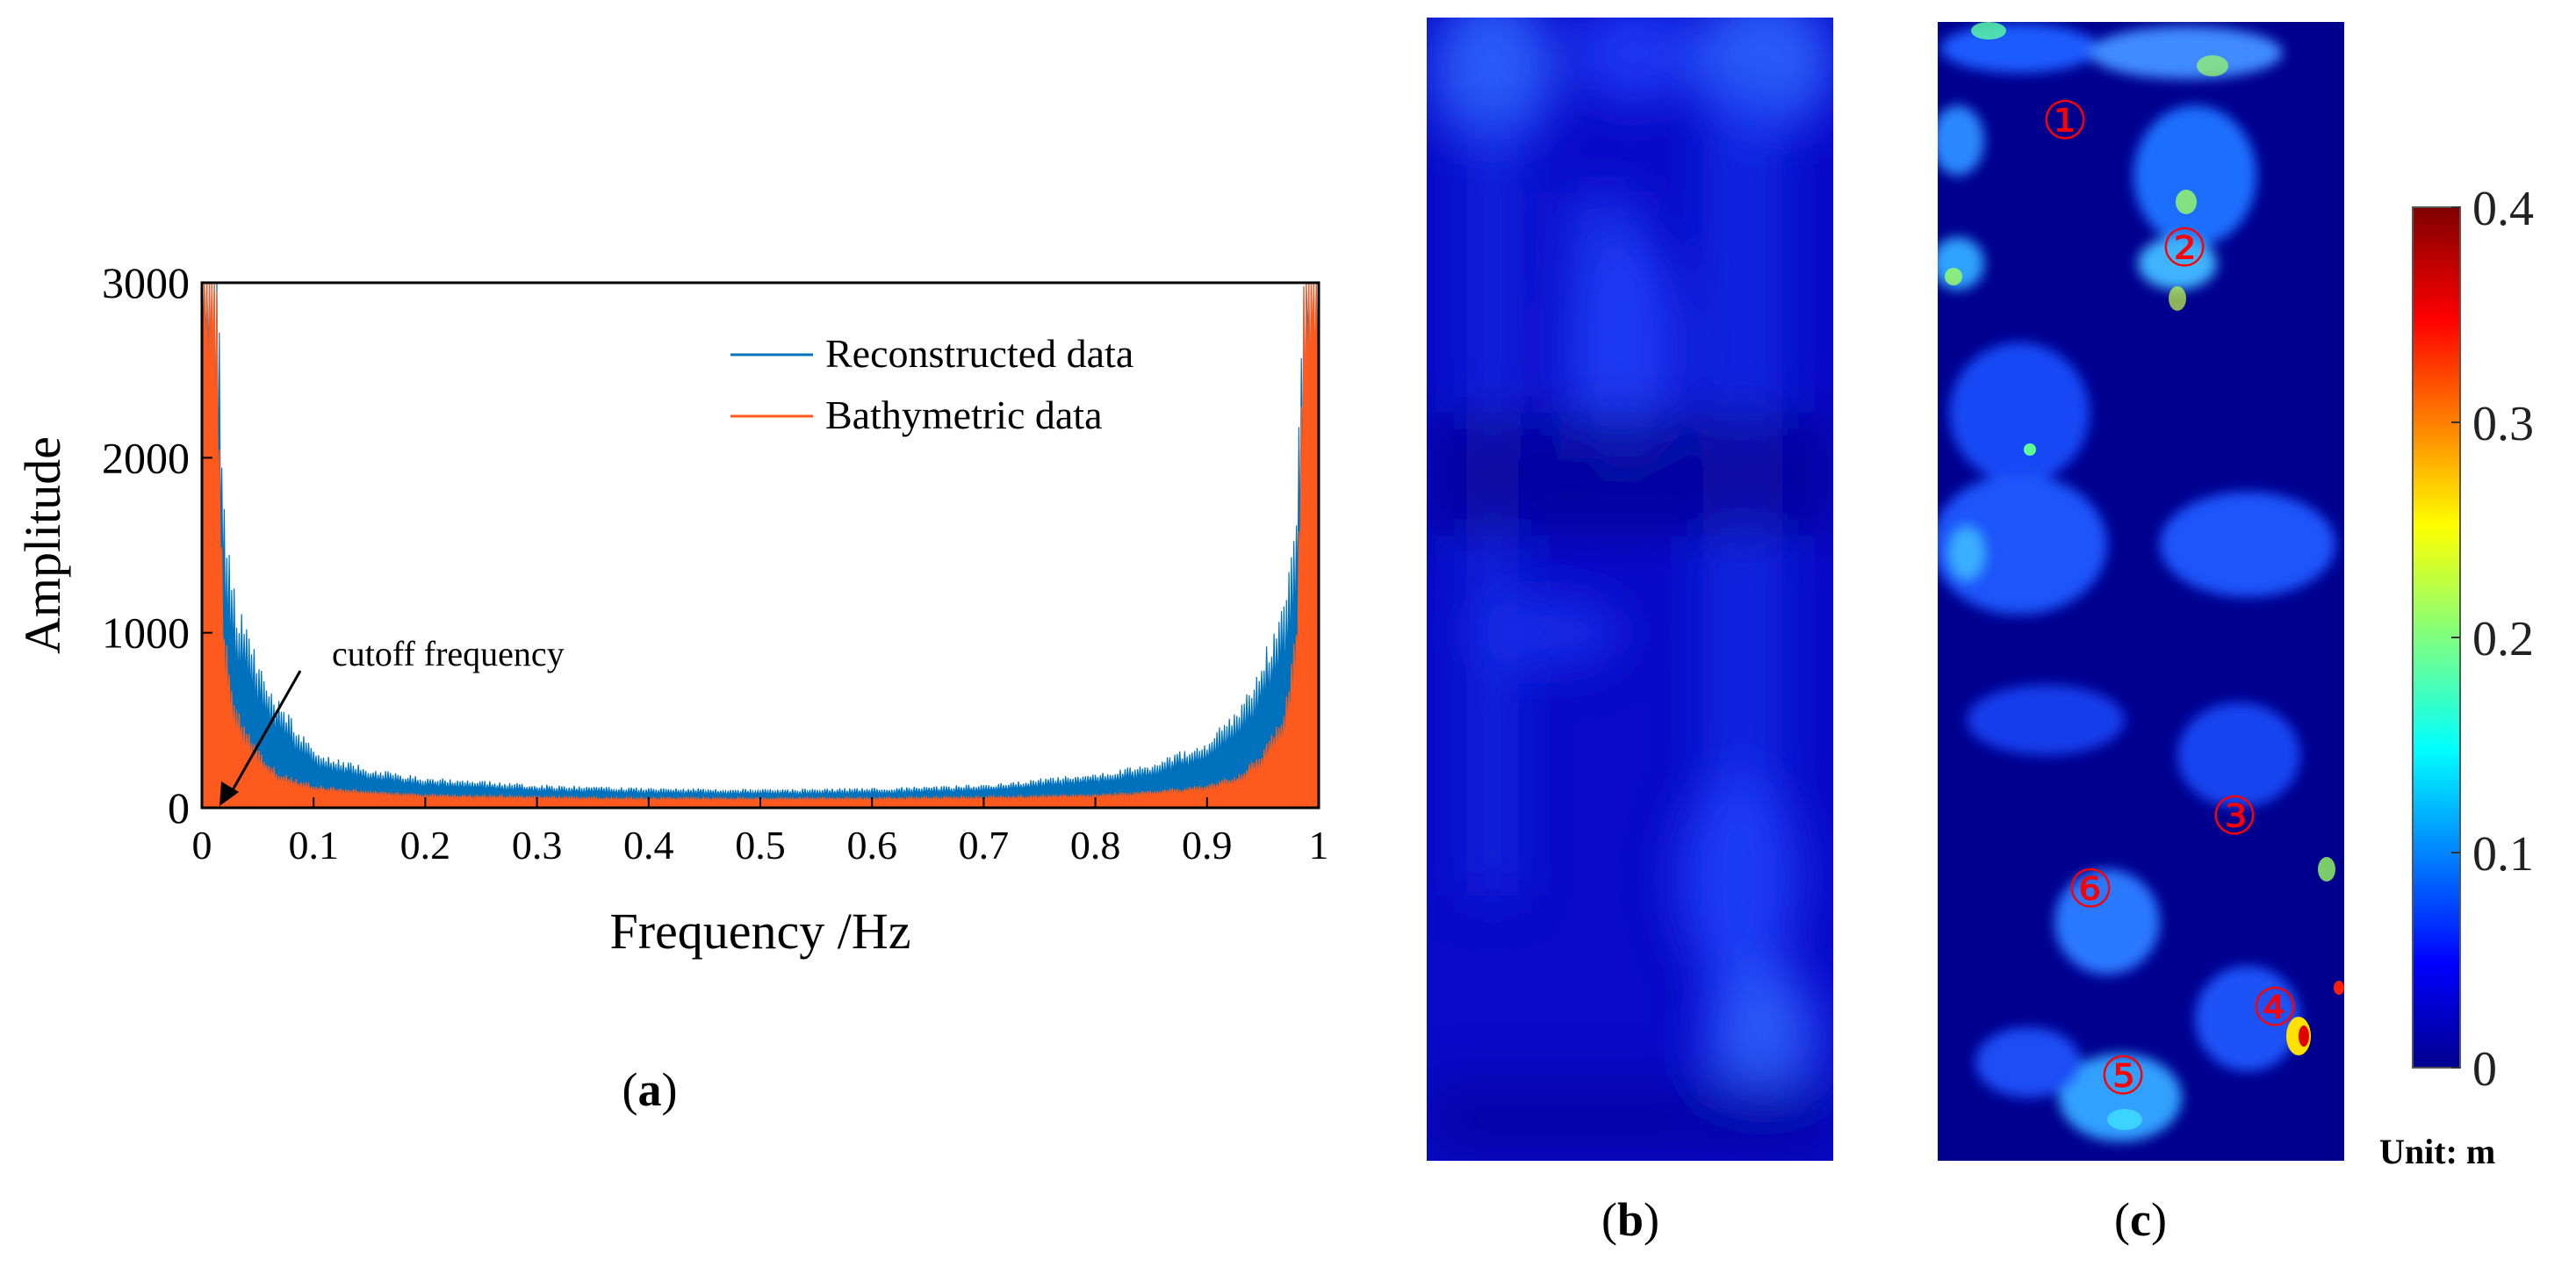 The image size is (2576, 1267). Describe the element at coordinates (760, 845) in the screenshot. I see `x-tick-label: 0.5` at that location.